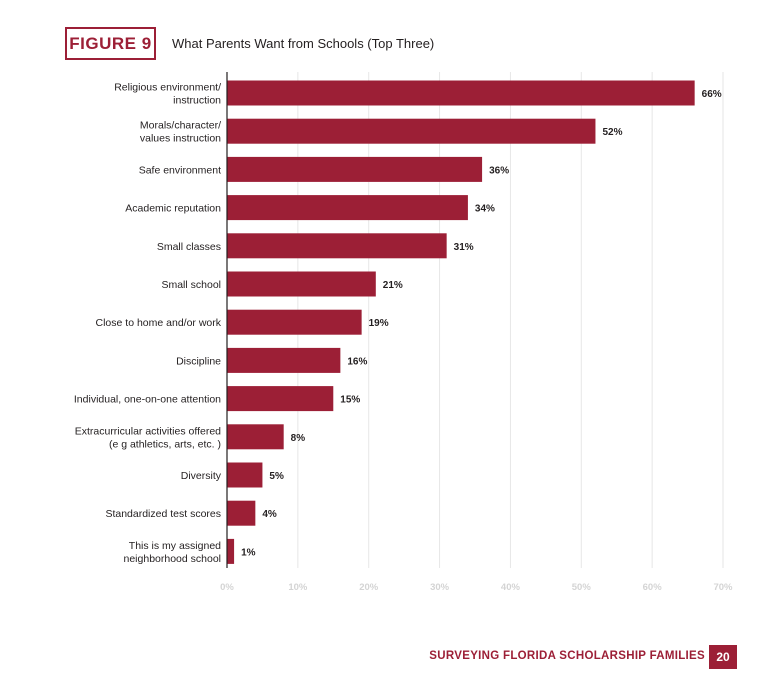  What do you see at coordinates (712, 94) in the screenshot?
I see `data-label: 66%` at bounding box center [712, 94].